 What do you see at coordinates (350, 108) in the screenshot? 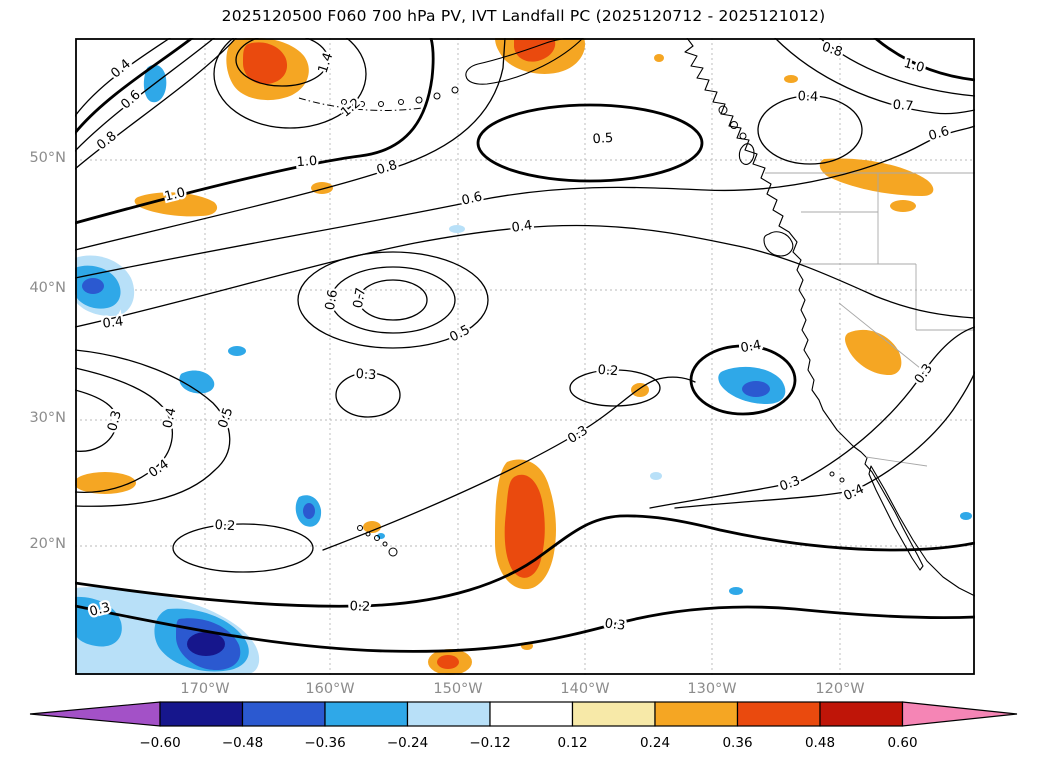
I see `contour-label: 1.2` at bounding box center [350, 108].